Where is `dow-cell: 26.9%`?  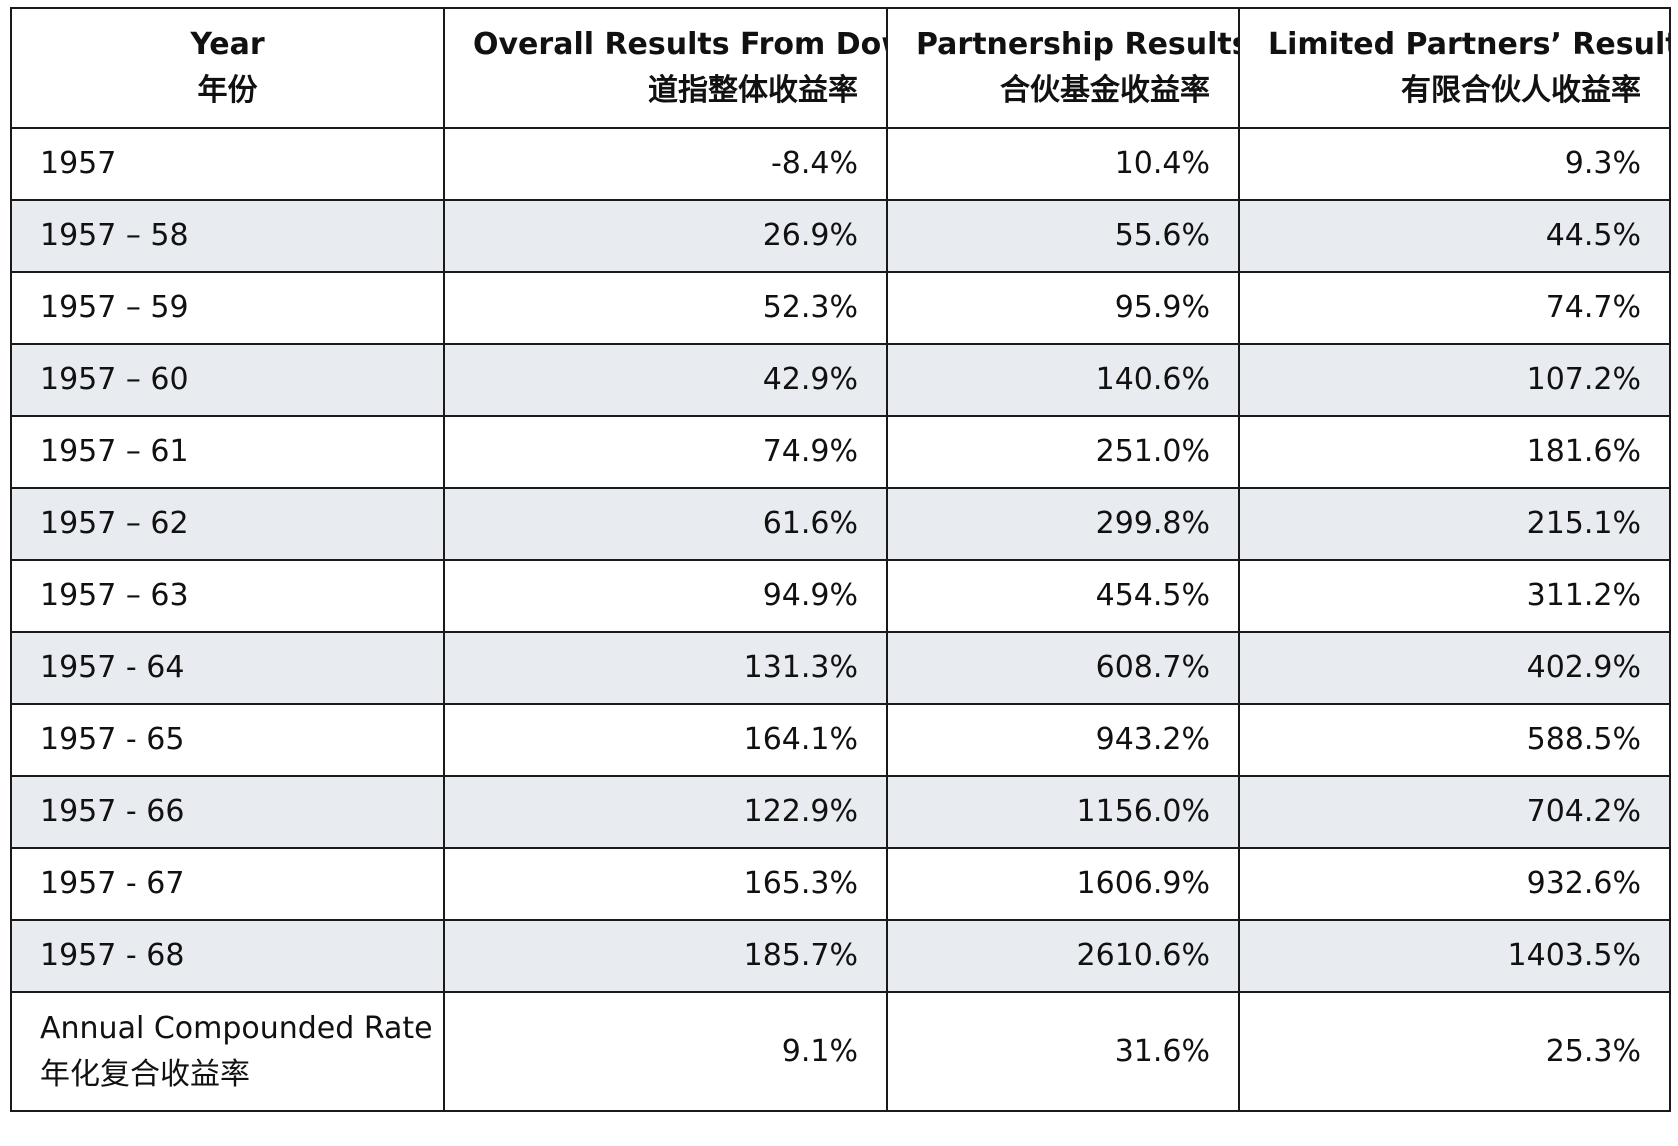 dow-cell: 26.9% is located at coordinates (665, 236).